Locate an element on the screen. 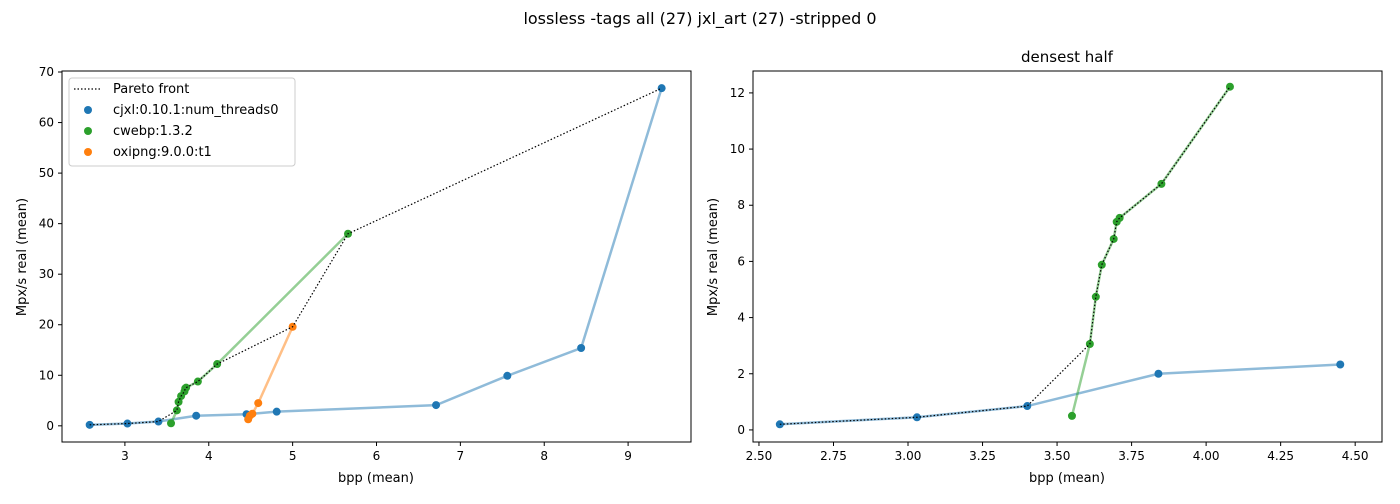  y-tick-label: 30 is located at coordinates (46, 274).